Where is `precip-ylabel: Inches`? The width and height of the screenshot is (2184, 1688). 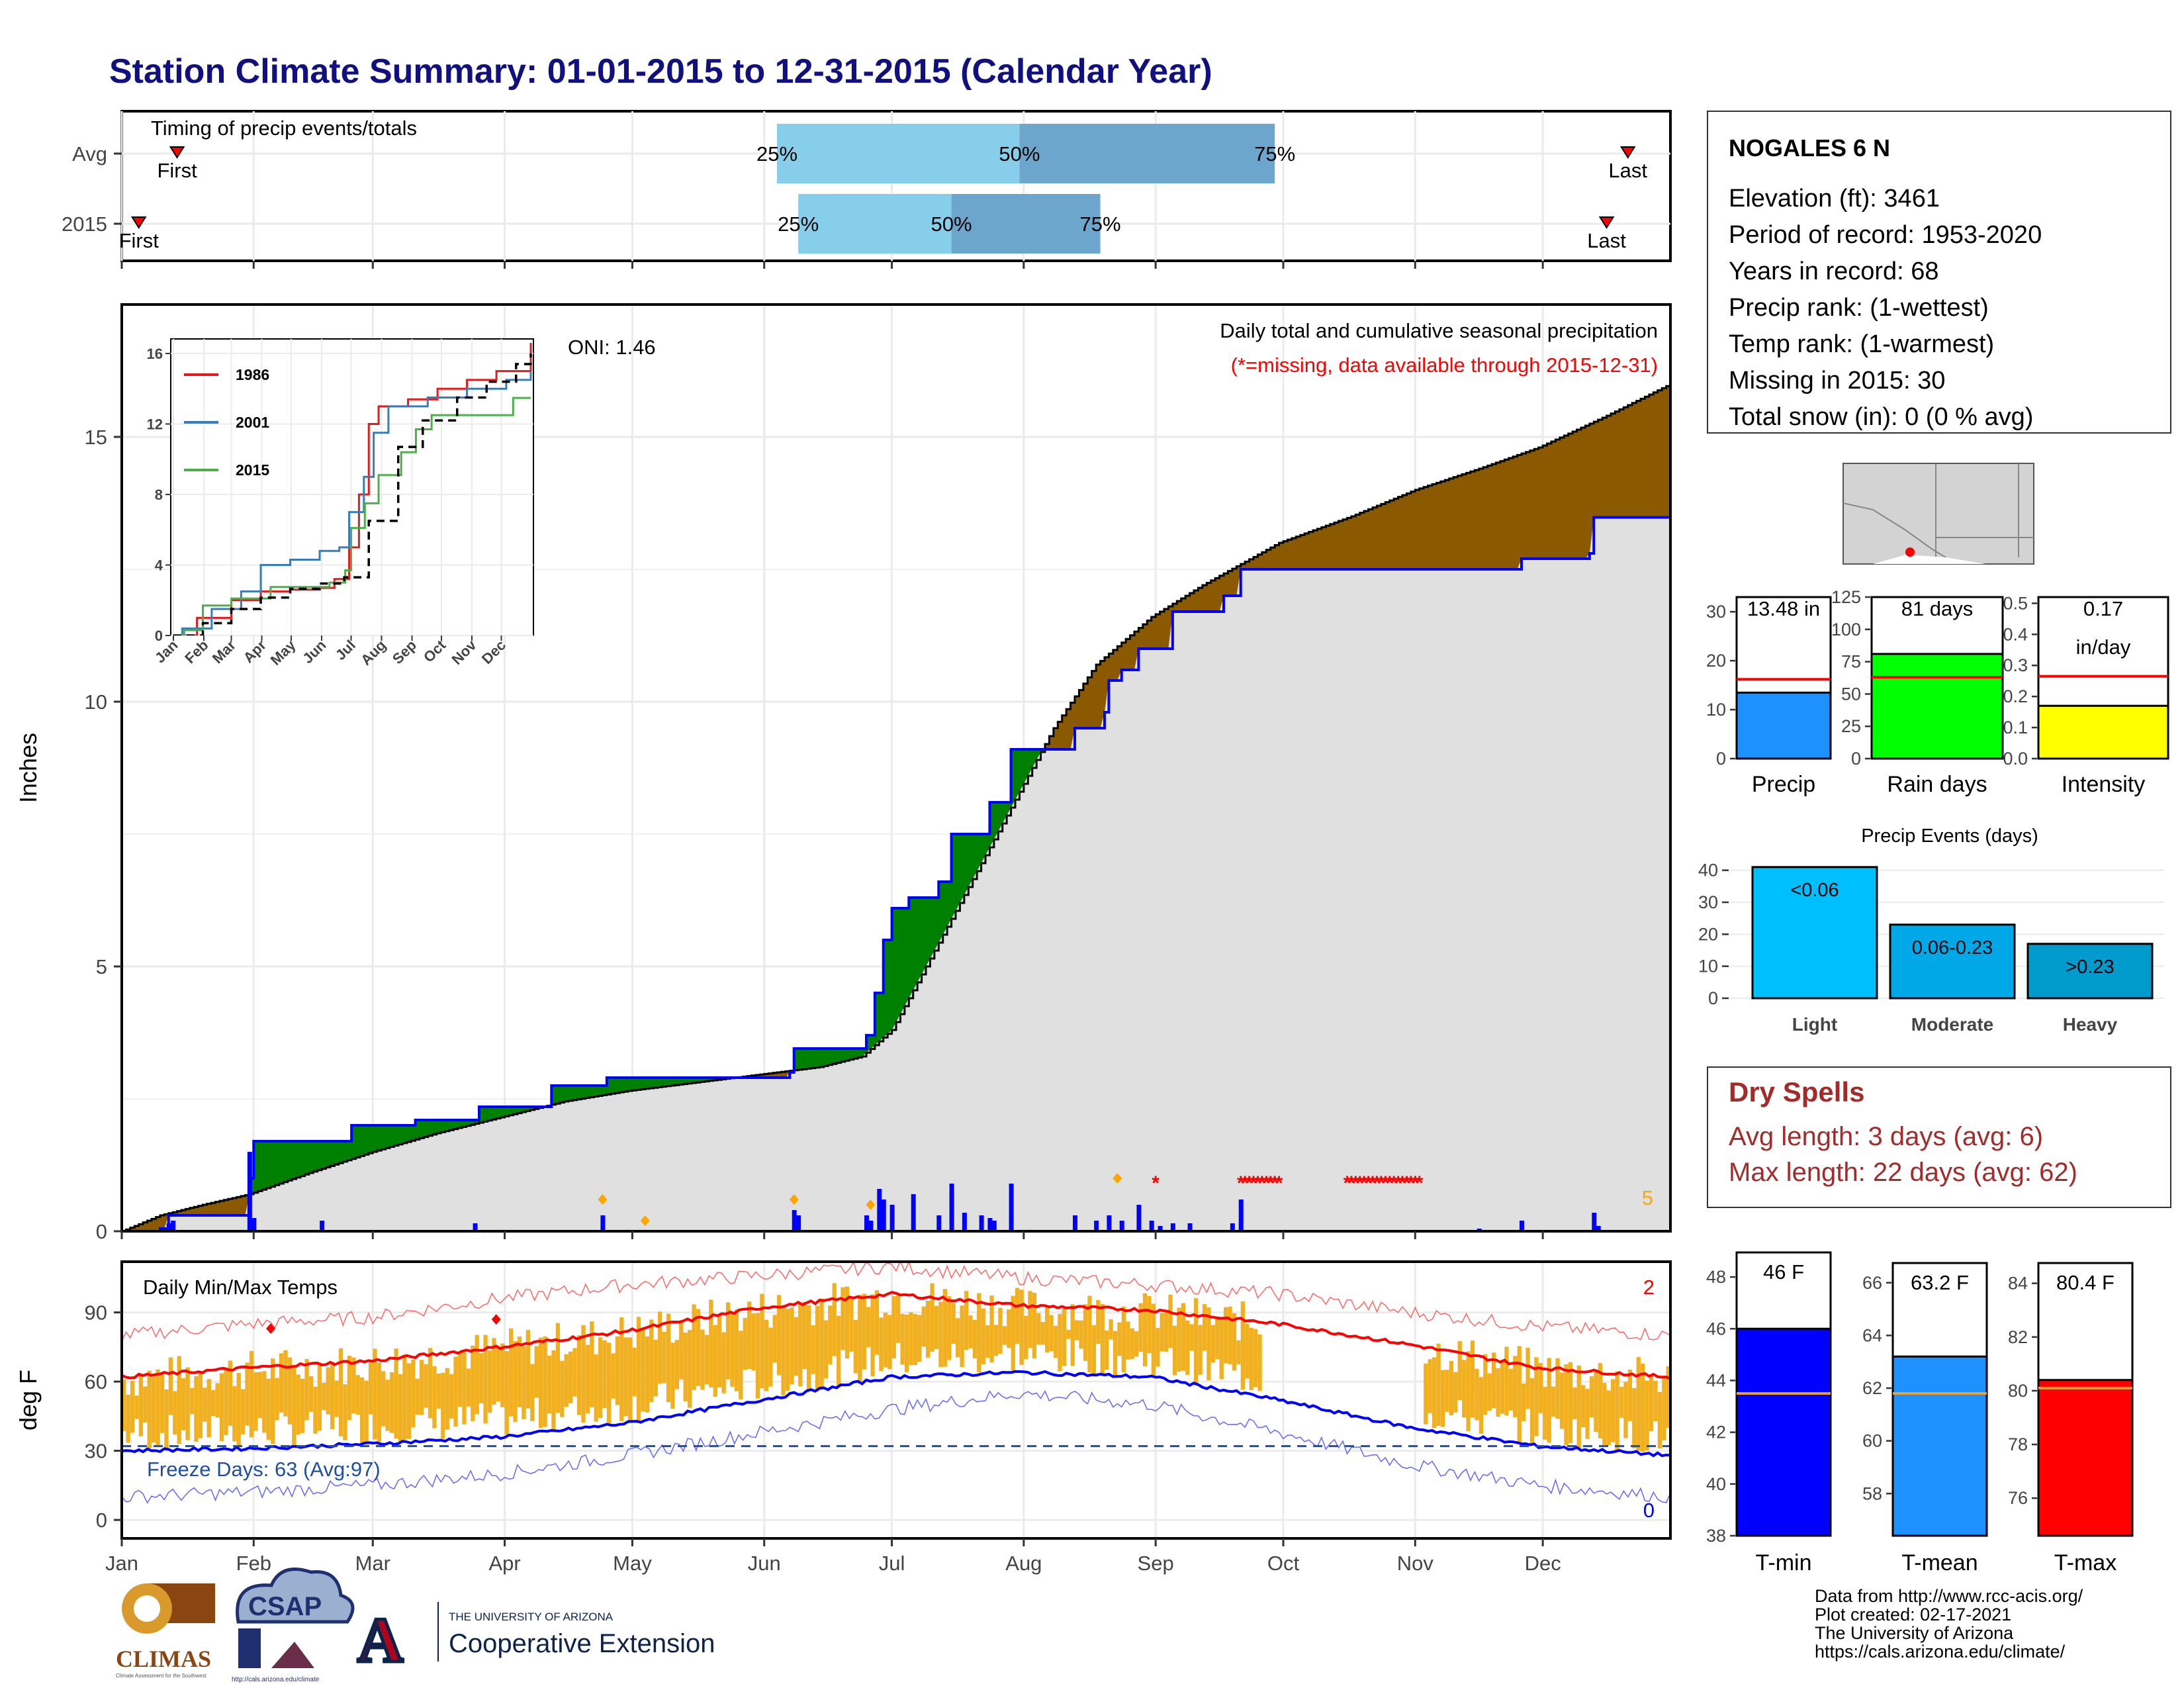 precip-ylabel: Inches is located at coordinates (28, 768).